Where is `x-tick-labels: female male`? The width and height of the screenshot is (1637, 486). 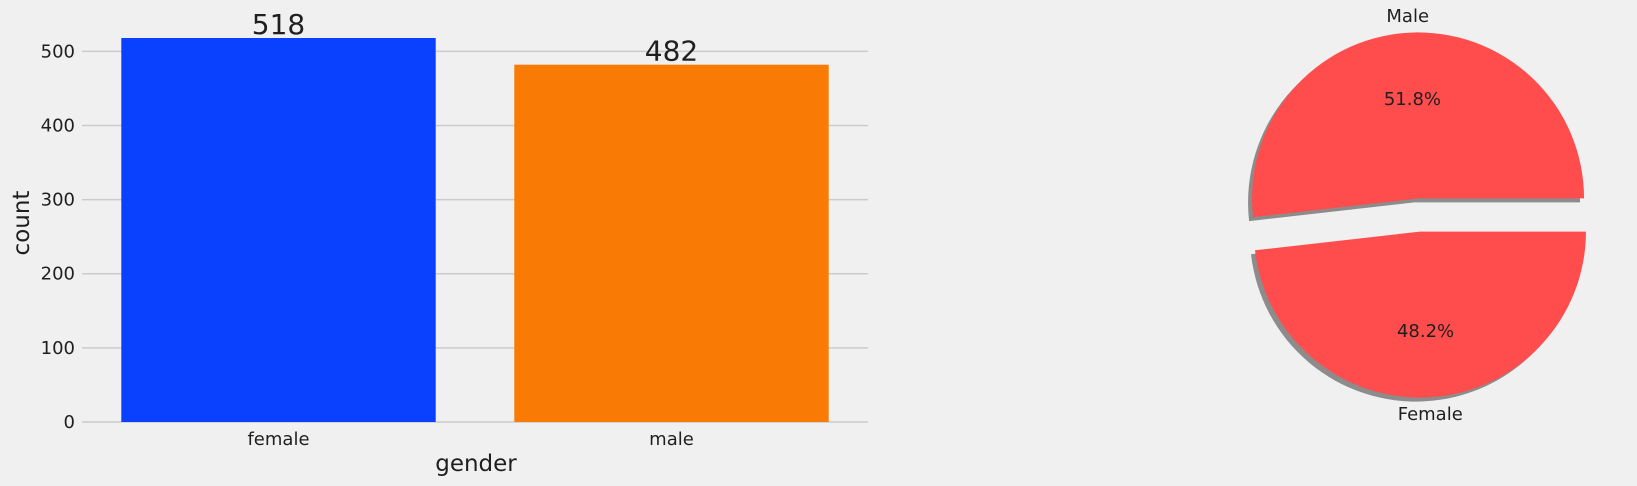 x-tick-labels: female male is located at coordinates (470, 439).